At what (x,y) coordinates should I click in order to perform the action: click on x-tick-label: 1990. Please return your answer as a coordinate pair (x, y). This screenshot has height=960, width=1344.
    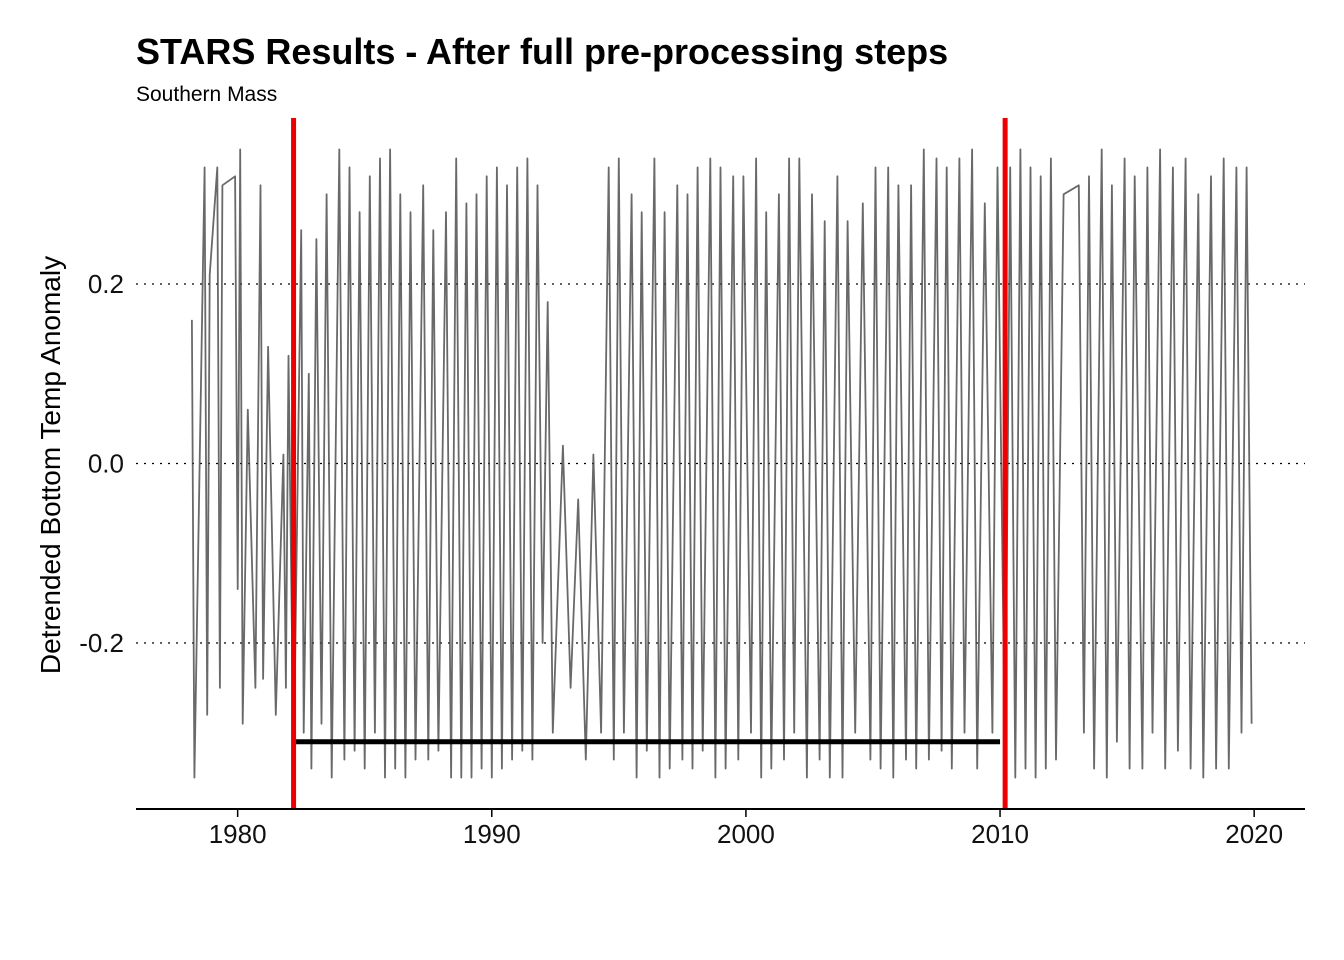
    Looking at the image, I should click on (492, 834).